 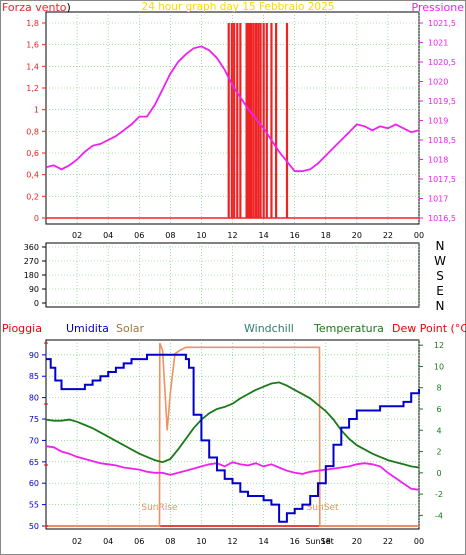 What do you see at coordinates (34, 7) in the screenshot?
I see `wind-label-text: Forza vento` at bounding box center [34, 7].